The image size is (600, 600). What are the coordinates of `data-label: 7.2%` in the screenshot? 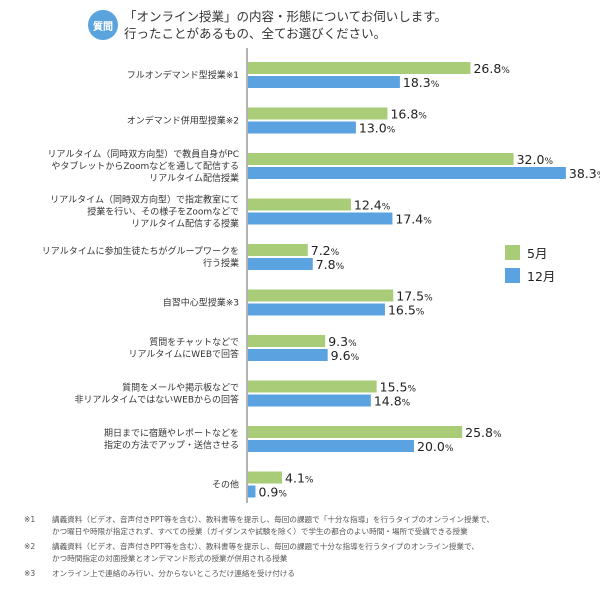 It's located at (325, 250).